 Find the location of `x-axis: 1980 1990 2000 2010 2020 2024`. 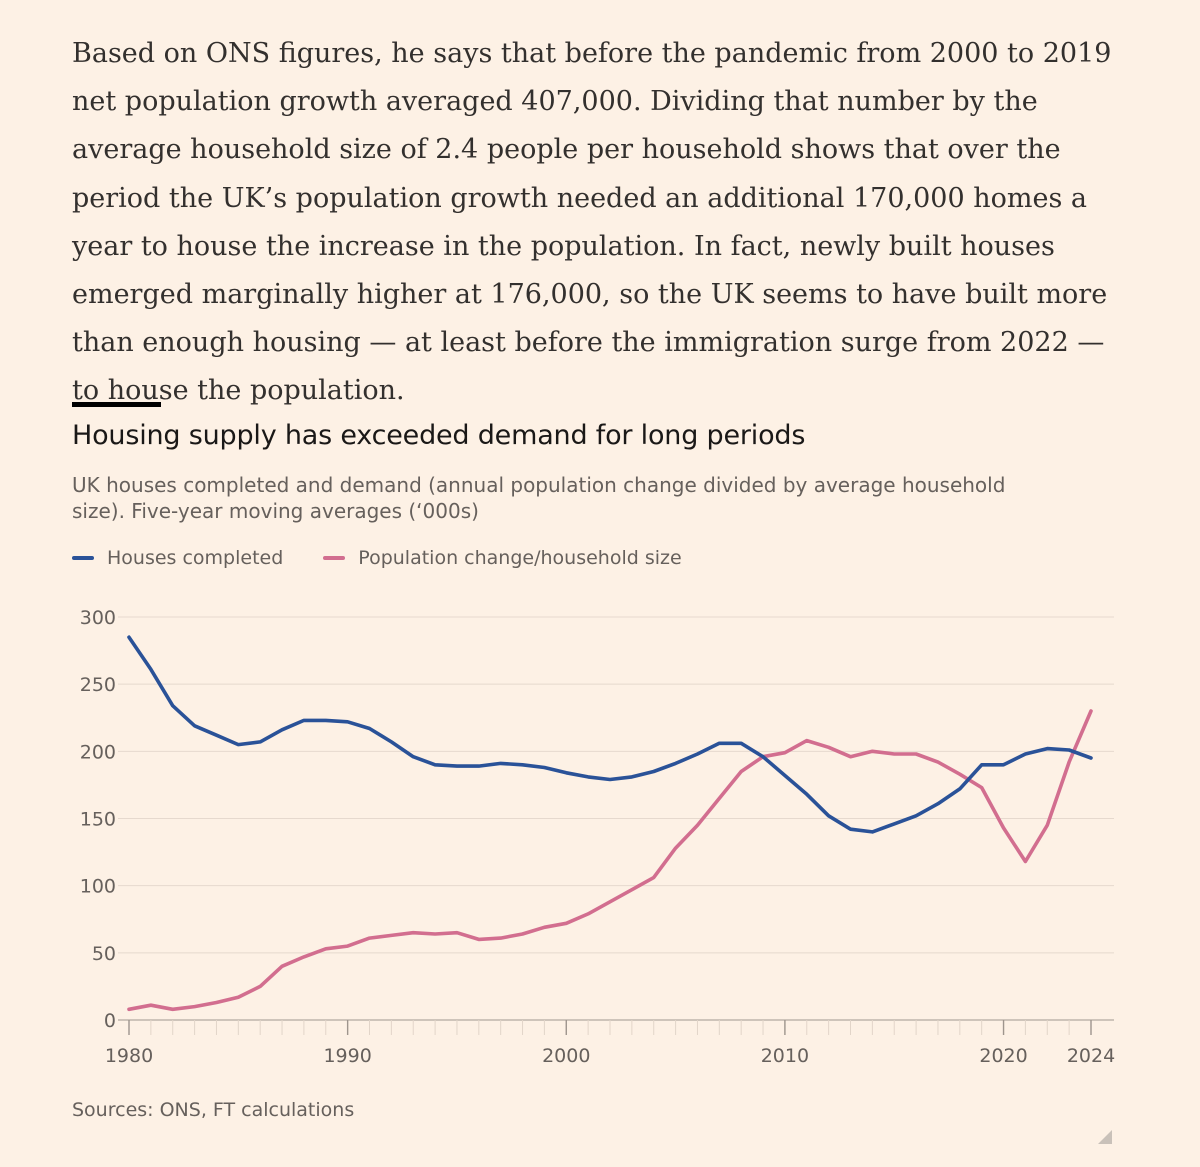

x-axis: 1980 1990 2000 2010 2020 2024 is located at coordinates (610, 1043).